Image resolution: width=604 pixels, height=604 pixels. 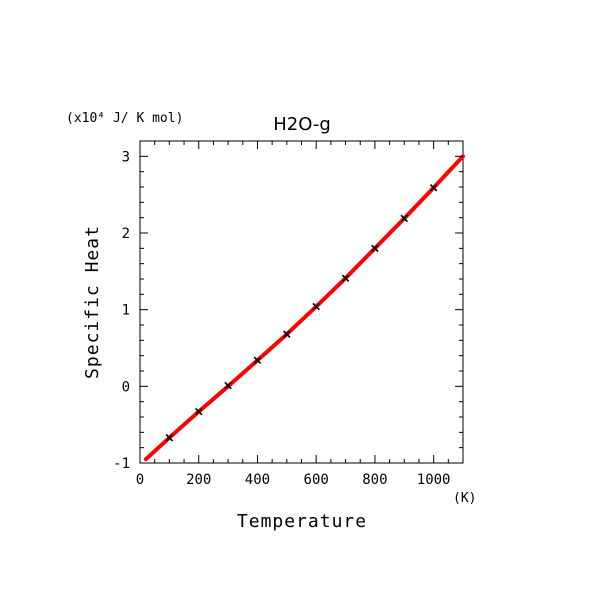 What do you see at coordinates (198, 480) in the screenshot?
I see `x-tick-label: 200` at bounding box center [198, 480].